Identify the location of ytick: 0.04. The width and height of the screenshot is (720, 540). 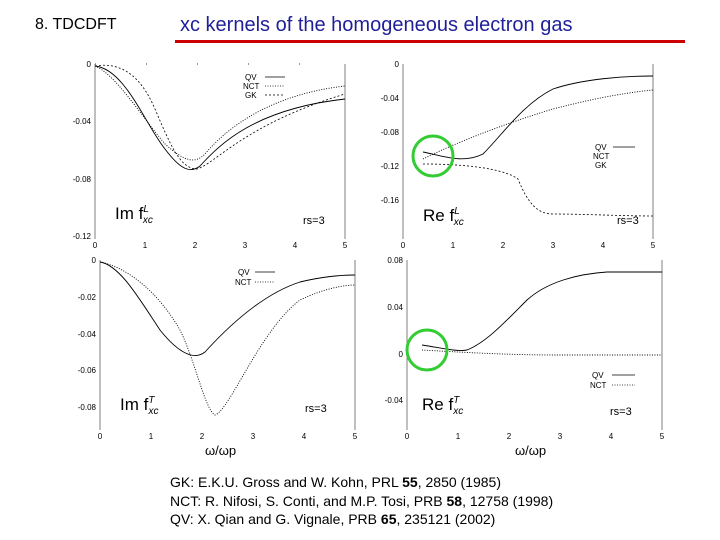
(395, 307).